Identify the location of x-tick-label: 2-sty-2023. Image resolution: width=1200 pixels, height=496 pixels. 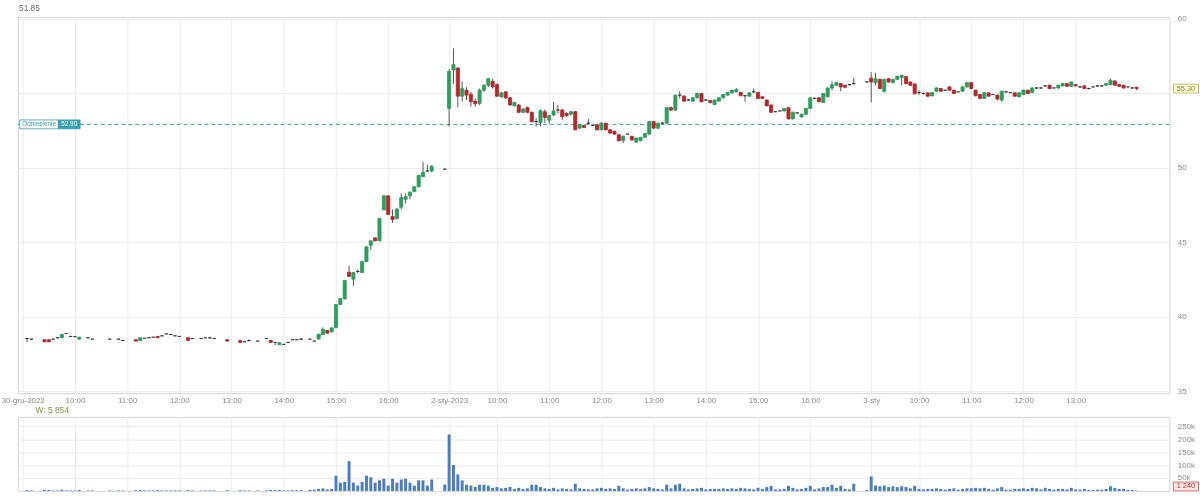
(449, 400).